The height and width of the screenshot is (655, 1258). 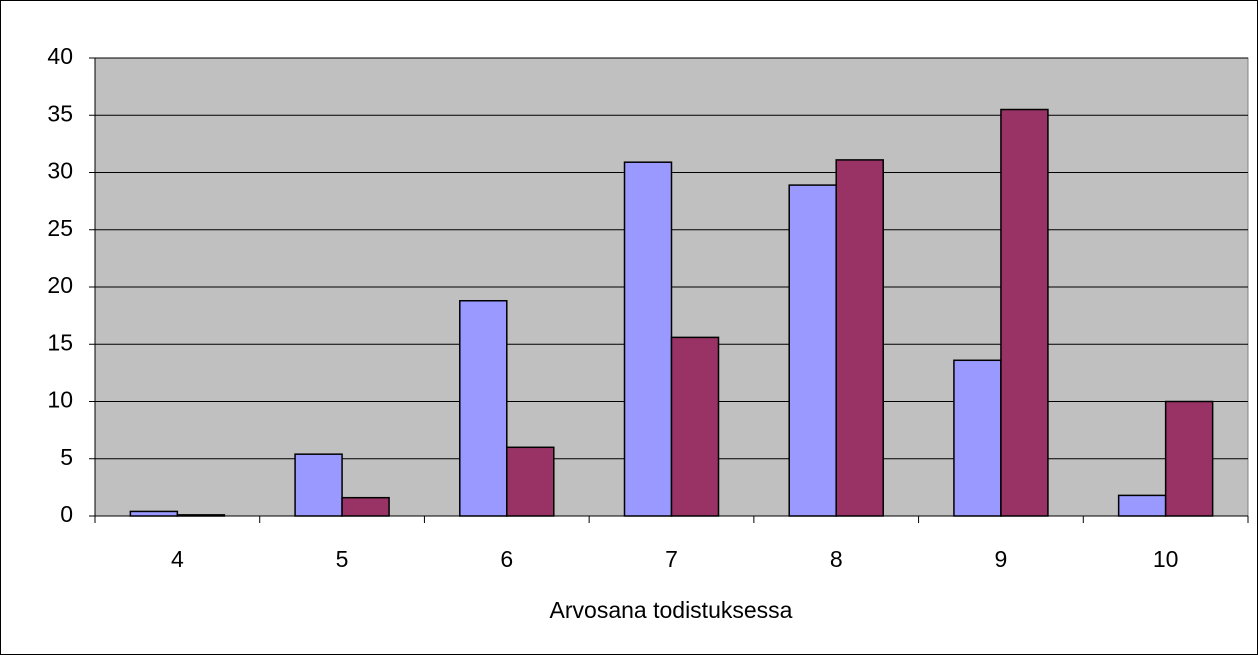 What do you see at coordinates (60, 56) in the screenshot?
I see `y-tick-label: 40` at bounding box center [60, 56].